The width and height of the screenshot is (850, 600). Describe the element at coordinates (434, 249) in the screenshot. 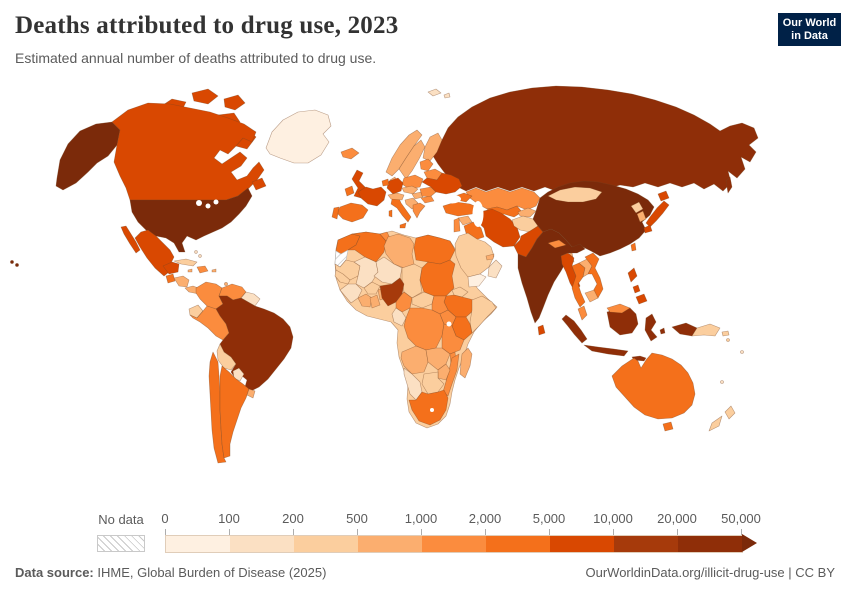

I see `country-egypt` at that location.